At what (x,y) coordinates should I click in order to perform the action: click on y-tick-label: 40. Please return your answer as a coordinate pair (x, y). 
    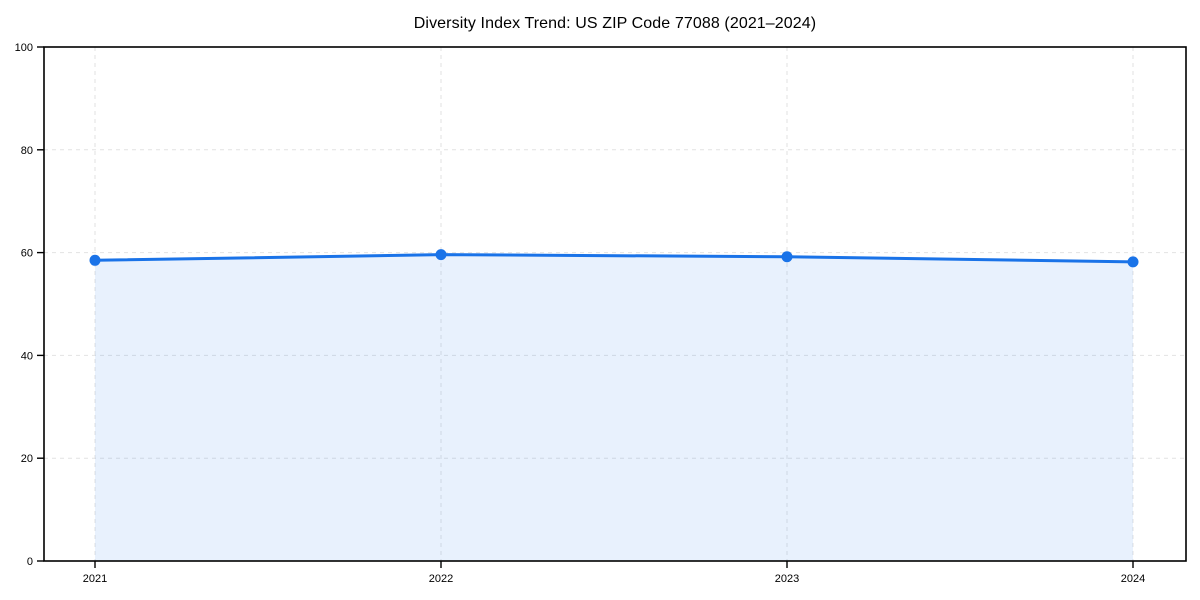
    Looking at the image, I should click on (27, 356).